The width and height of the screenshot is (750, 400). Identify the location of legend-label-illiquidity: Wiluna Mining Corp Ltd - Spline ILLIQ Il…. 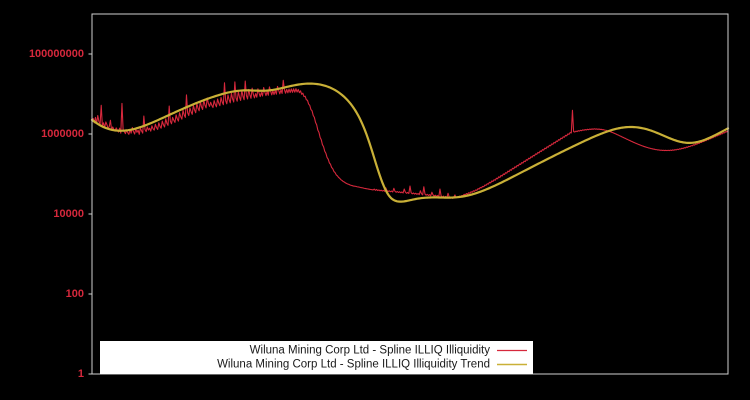
(370, 351).